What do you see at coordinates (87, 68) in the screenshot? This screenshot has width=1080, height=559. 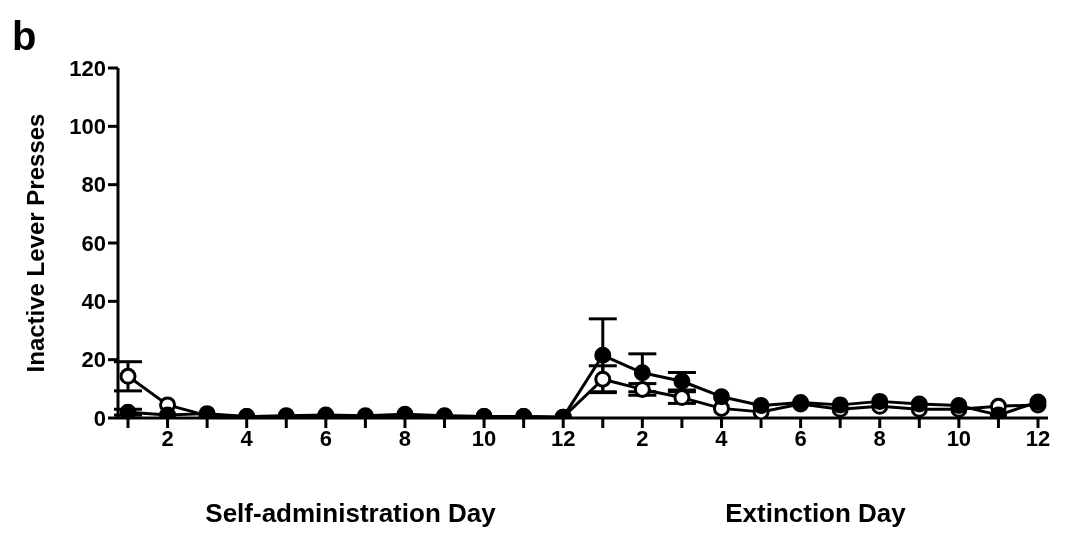 I see `y-tick-label: 120` at bounding box center [87, 68].